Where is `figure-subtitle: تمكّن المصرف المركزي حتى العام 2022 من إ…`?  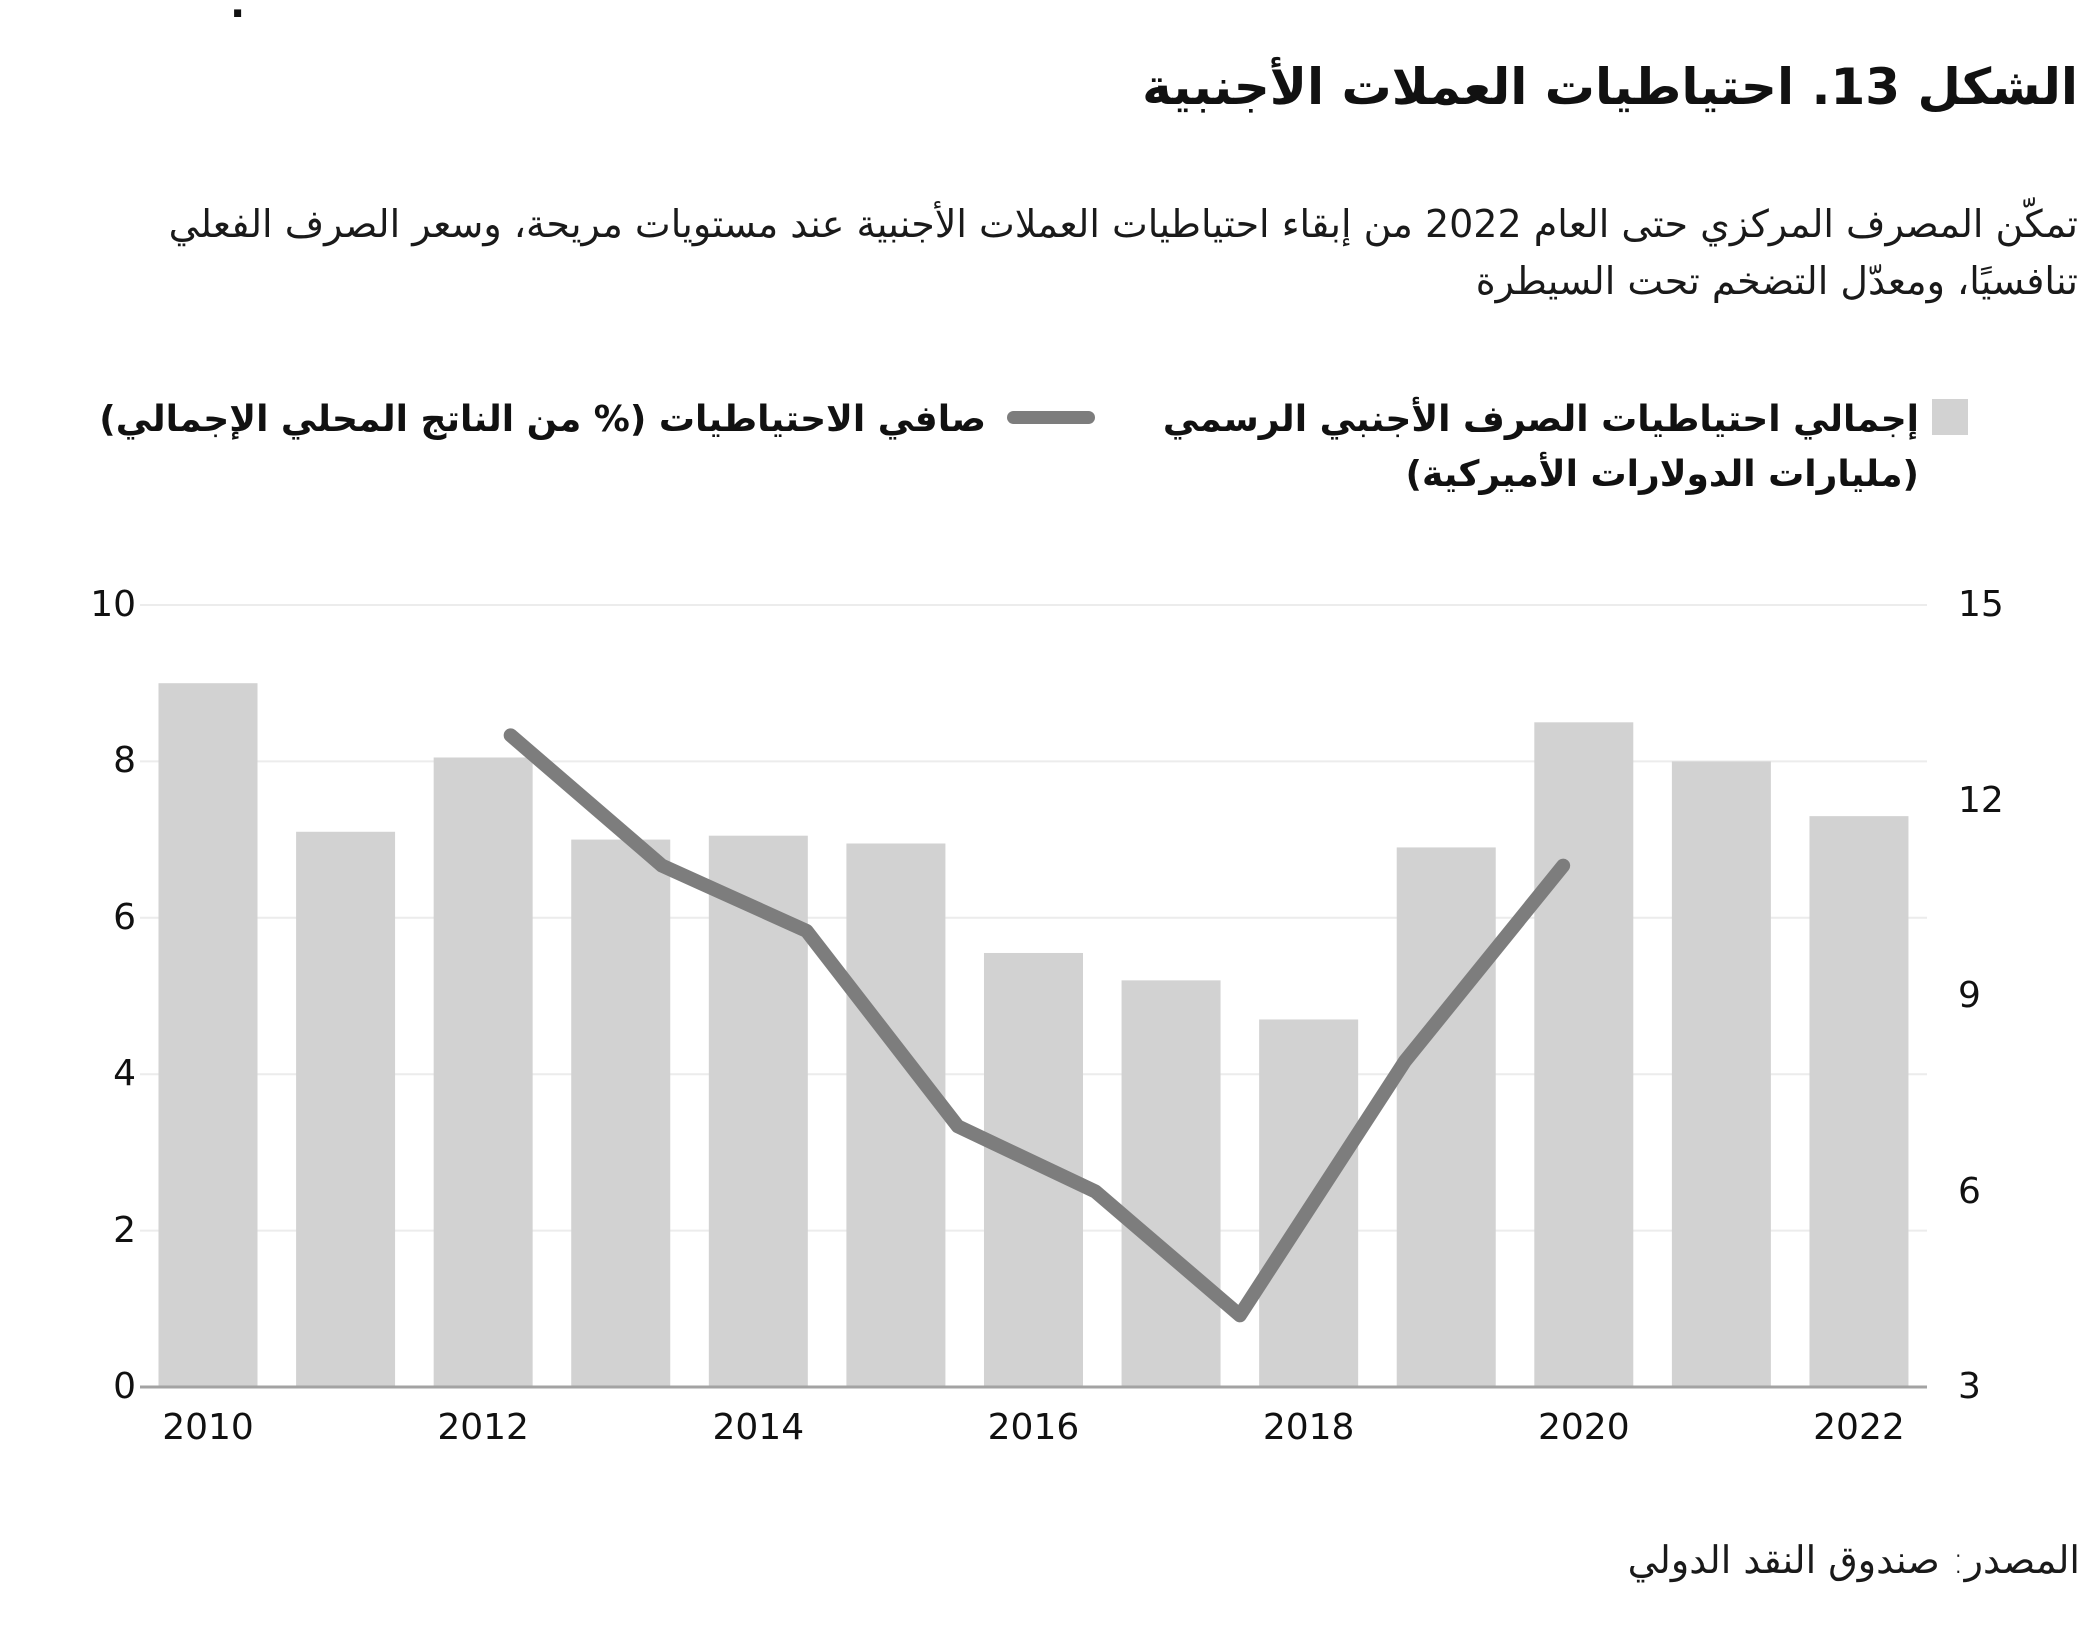 figure-subtitle: تمكّن المصرف المركزي حتى العام 2022 من إ… is located at coordinates (1123, 252).